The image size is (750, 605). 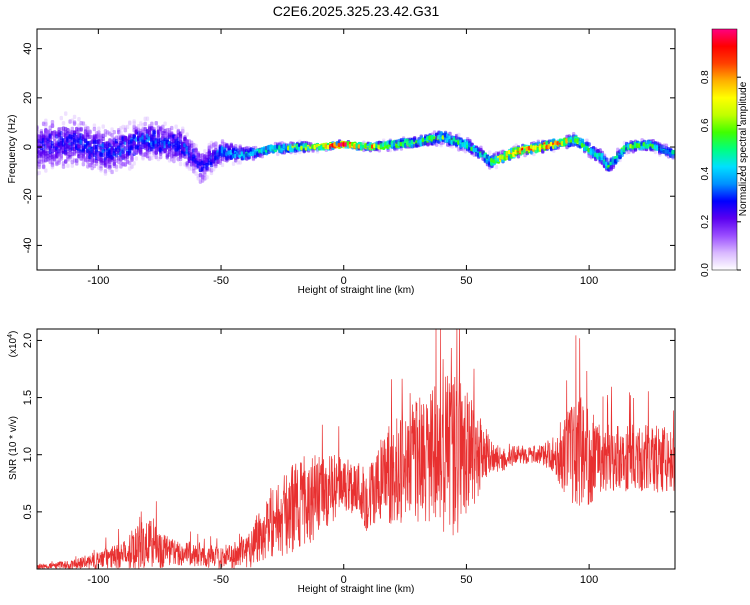 I want to click on y-tick-label: 1.0, so click(x=28, y=454).